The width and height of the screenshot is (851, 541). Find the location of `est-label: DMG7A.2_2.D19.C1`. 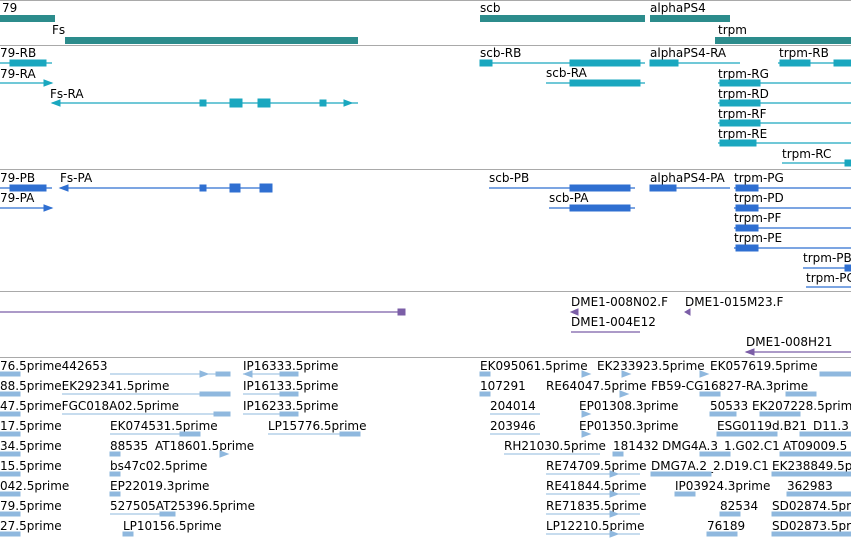

est-label: DMG7A.2_2.D19.C1 is located at coordinates (710, 466).